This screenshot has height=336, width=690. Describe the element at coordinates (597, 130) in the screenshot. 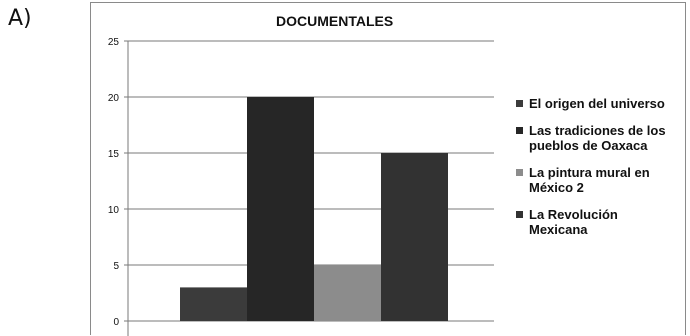

I see `legend-label-tradiciones-line1: Las tradiciones de los` at that location.